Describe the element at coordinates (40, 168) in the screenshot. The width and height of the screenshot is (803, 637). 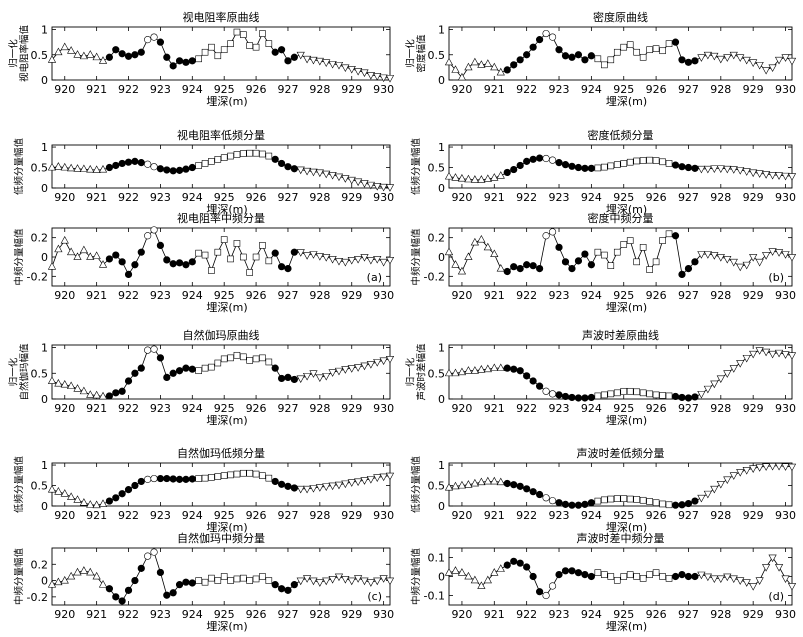
I see `y-tick-label: 0.5` at that location.